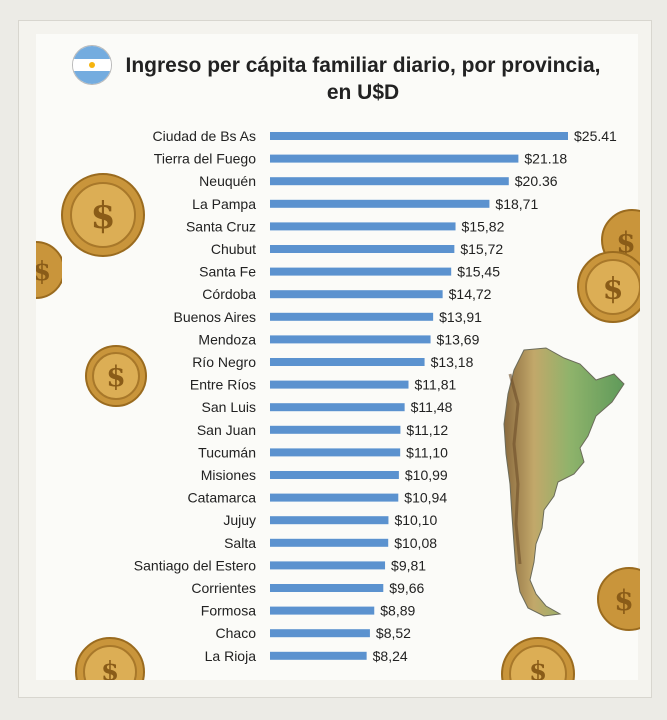  I want to click on title-line-2: en U$D, so click(363, 92).